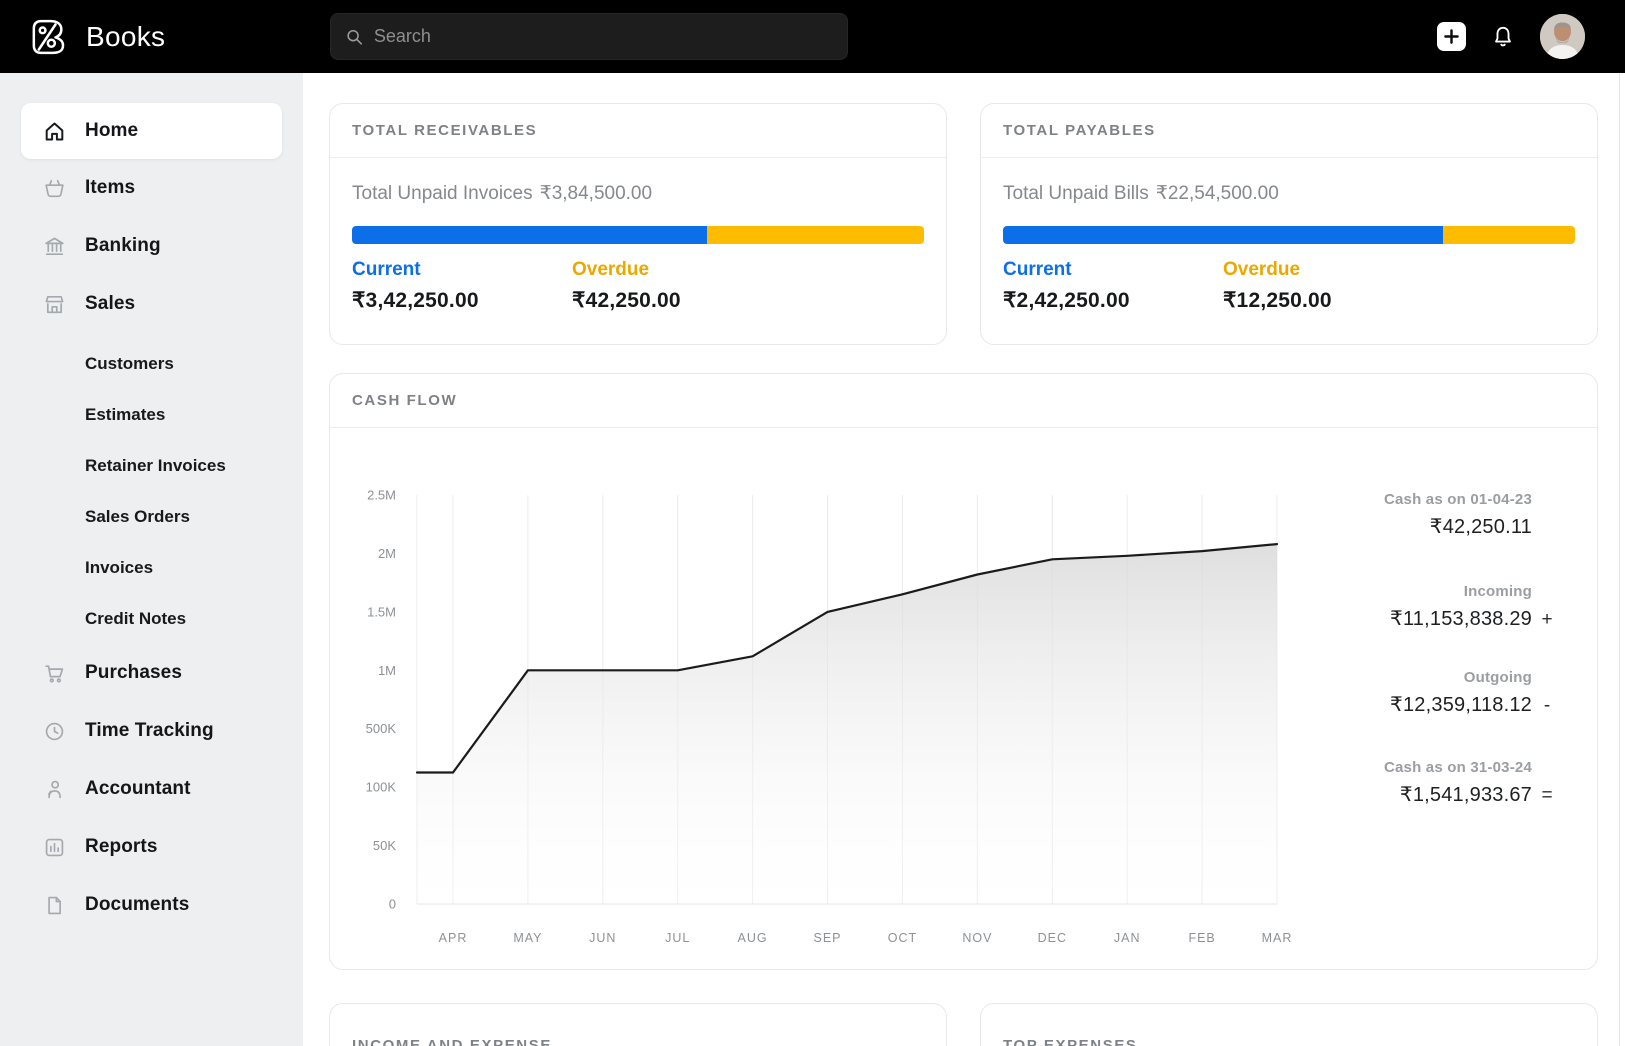  What do you see at coordinates (1289, 193) in the screenshot?
I see `unpaid-bills-summary: Total Unpaid Bills ₹22,54,500.00` at bounding box center [1289, 193].